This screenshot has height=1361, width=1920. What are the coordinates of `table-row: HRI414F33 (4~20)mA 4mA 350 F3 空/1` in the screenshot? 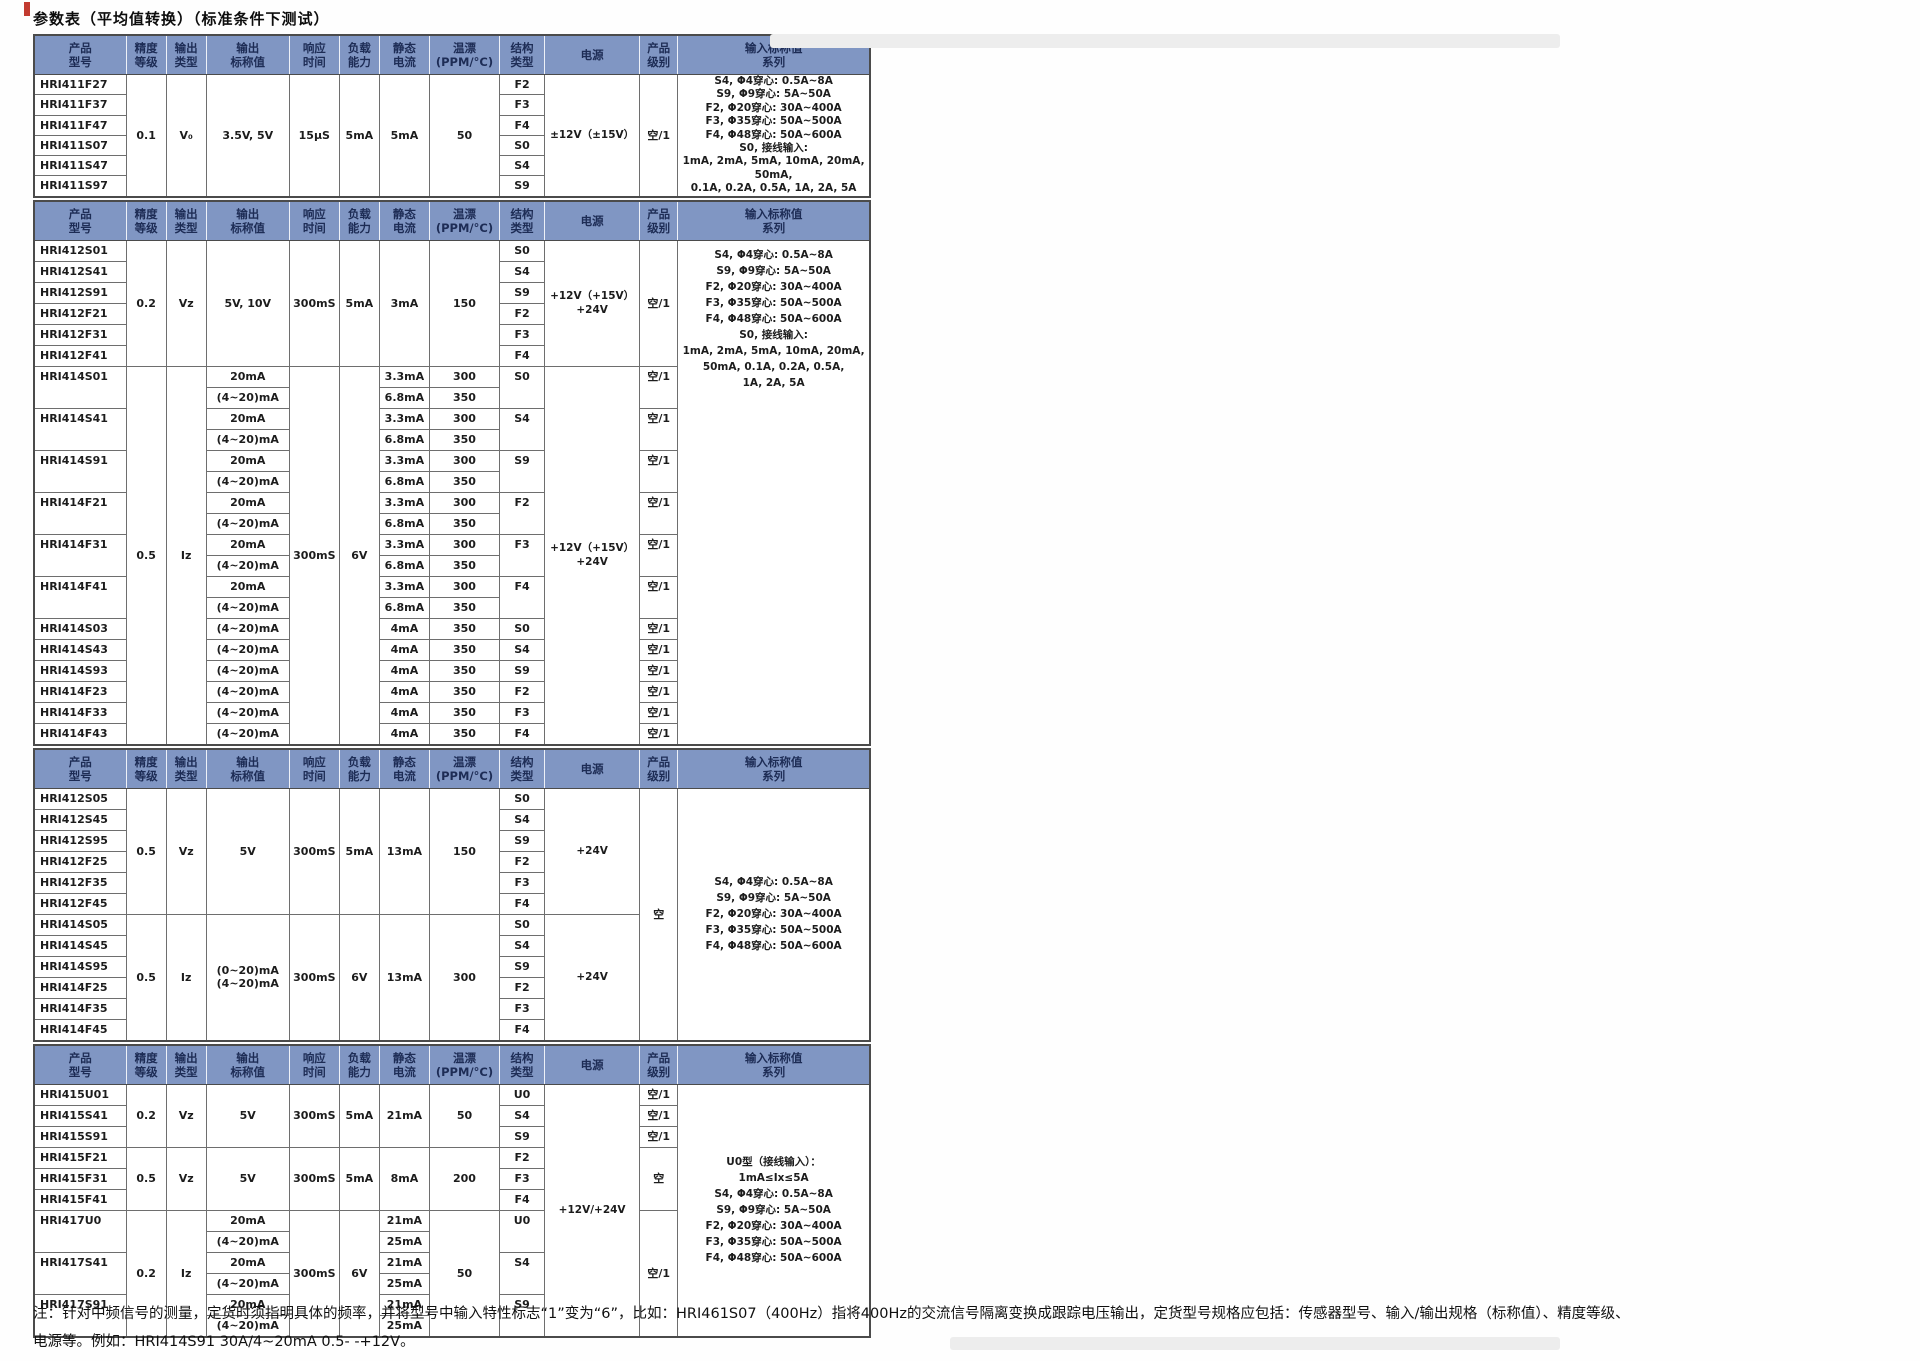 It's located at (451, 712).